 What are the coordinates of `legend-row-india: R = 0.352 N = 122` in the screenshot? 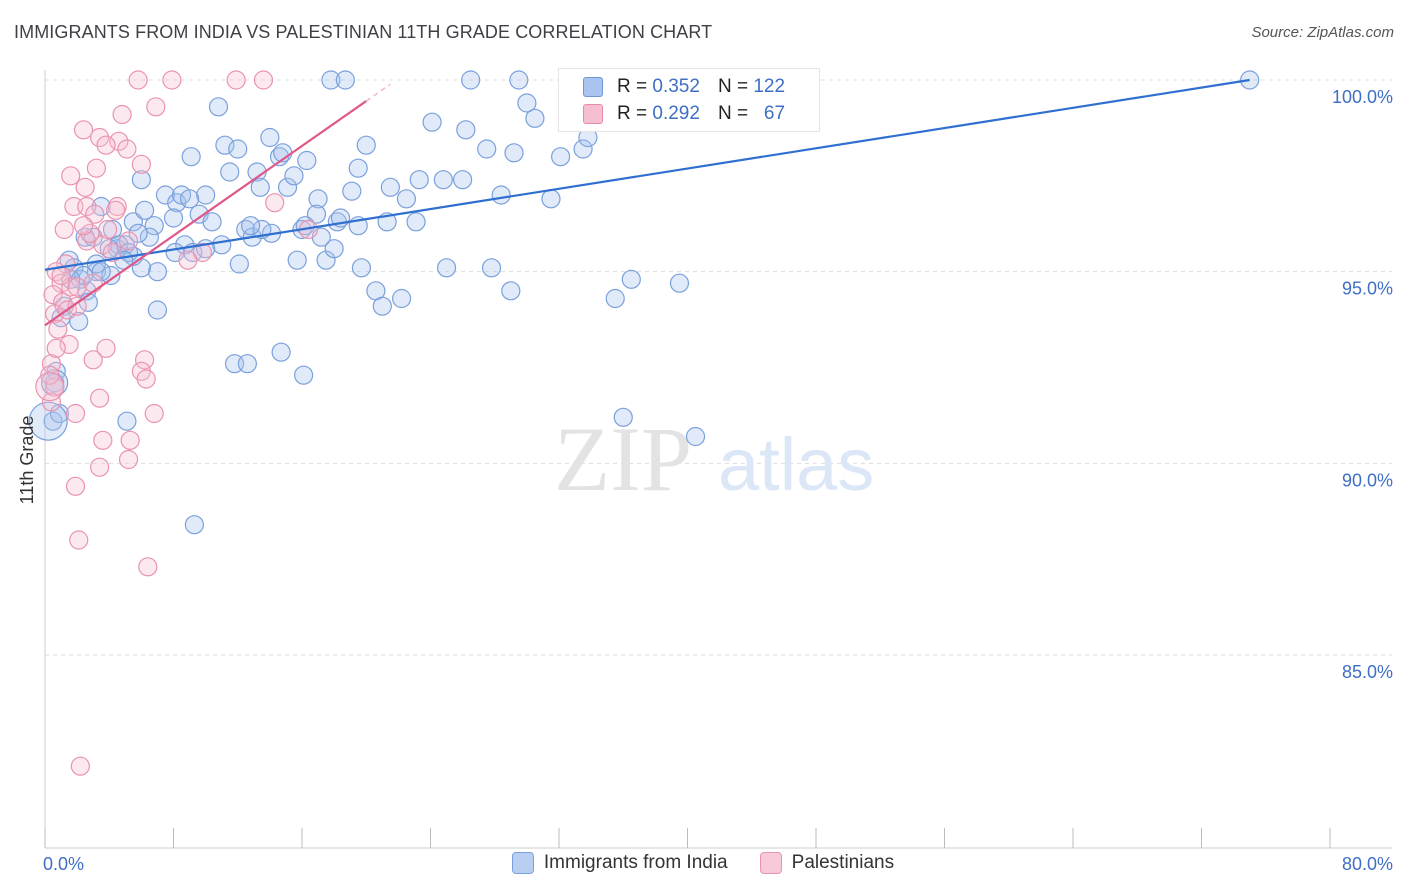 It's located at (684, 87).